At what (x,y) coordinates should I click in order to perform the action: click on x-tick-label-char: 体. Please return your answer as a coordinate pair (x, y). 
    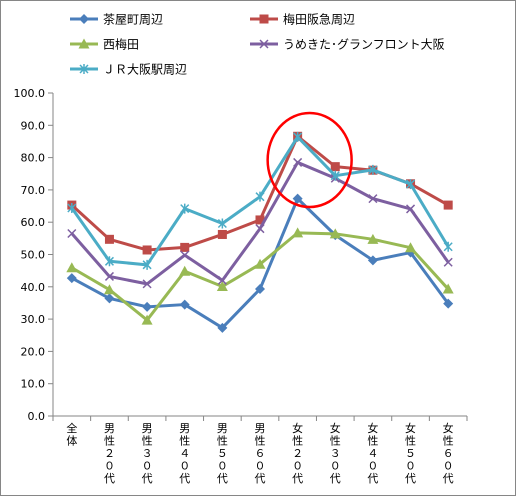
    Looking at the image, I should click on (71, 441).